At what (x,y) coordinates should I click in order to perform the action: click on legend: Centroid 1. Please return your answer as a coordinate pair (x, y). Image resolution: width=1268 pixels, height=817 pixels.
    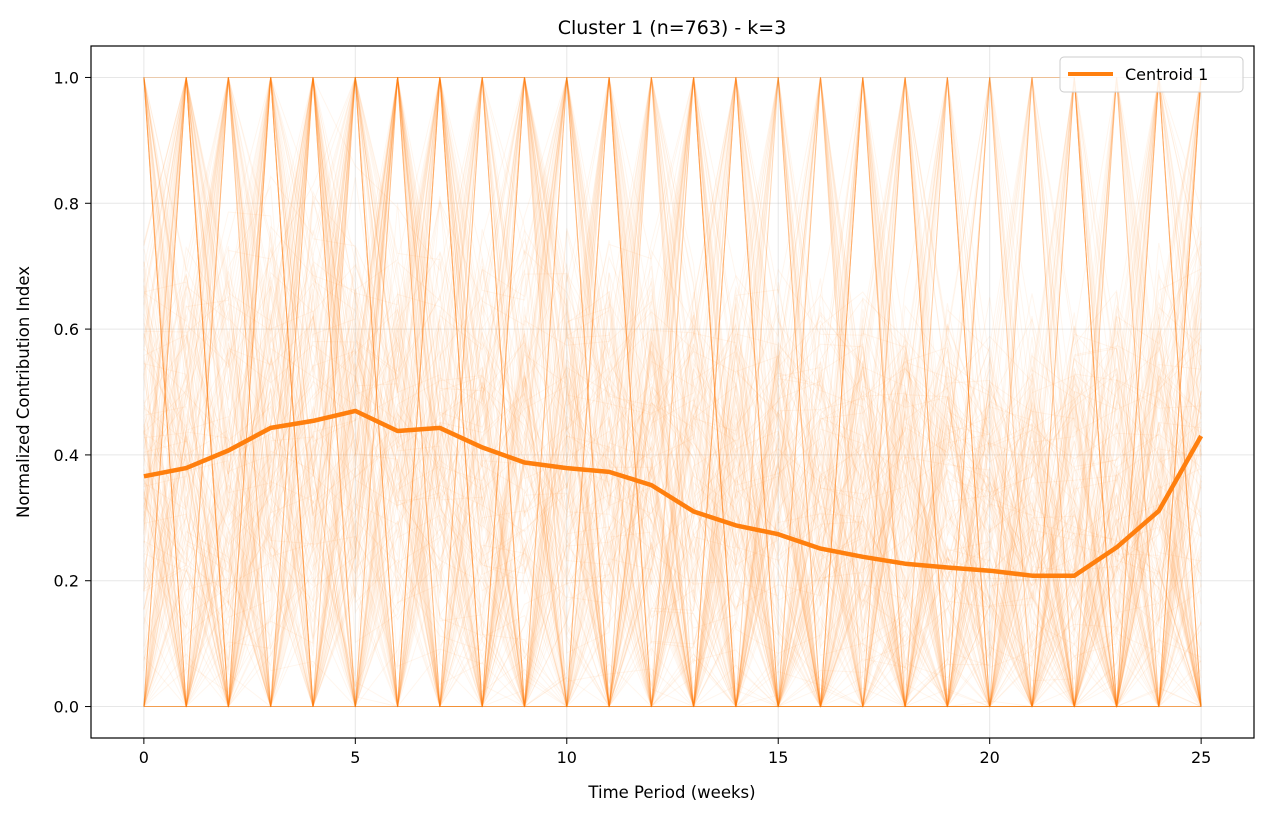
    Looking at the image, I should click on (1151, 74).